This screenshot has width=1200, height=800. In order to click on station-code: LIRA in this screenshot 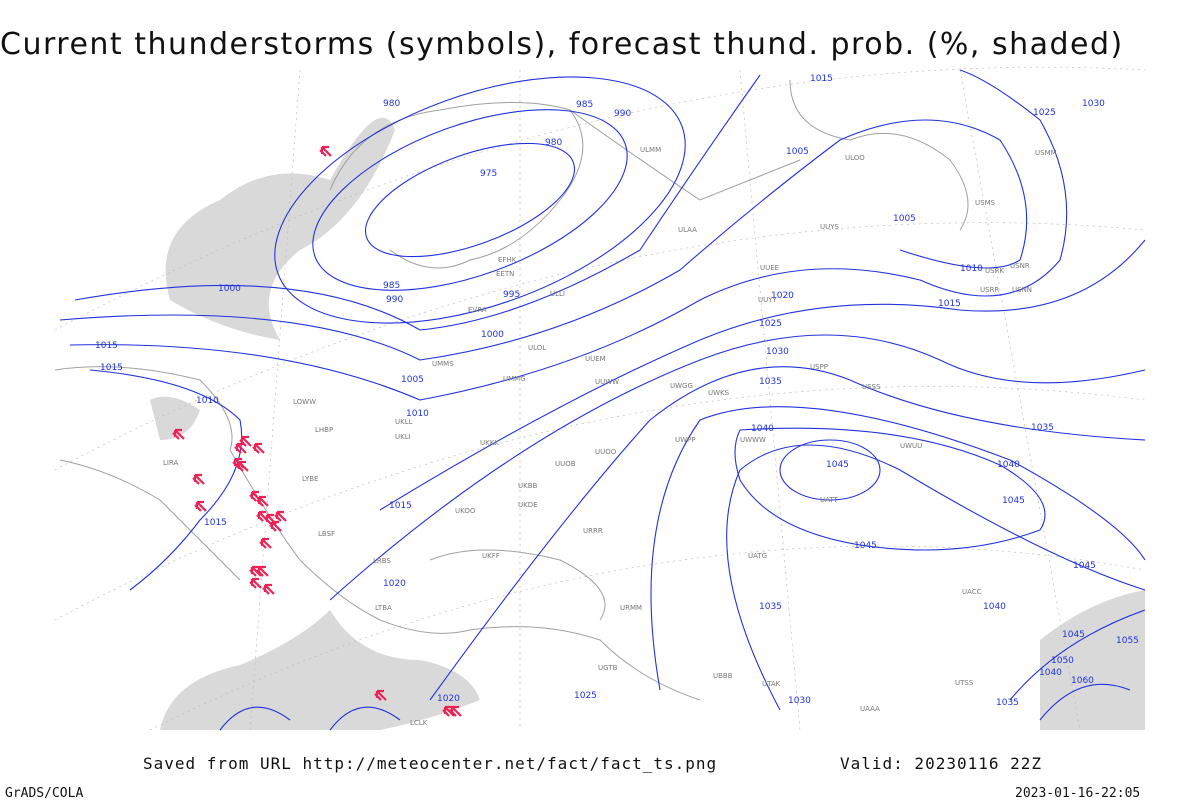, I will do `click(171, 463)`.